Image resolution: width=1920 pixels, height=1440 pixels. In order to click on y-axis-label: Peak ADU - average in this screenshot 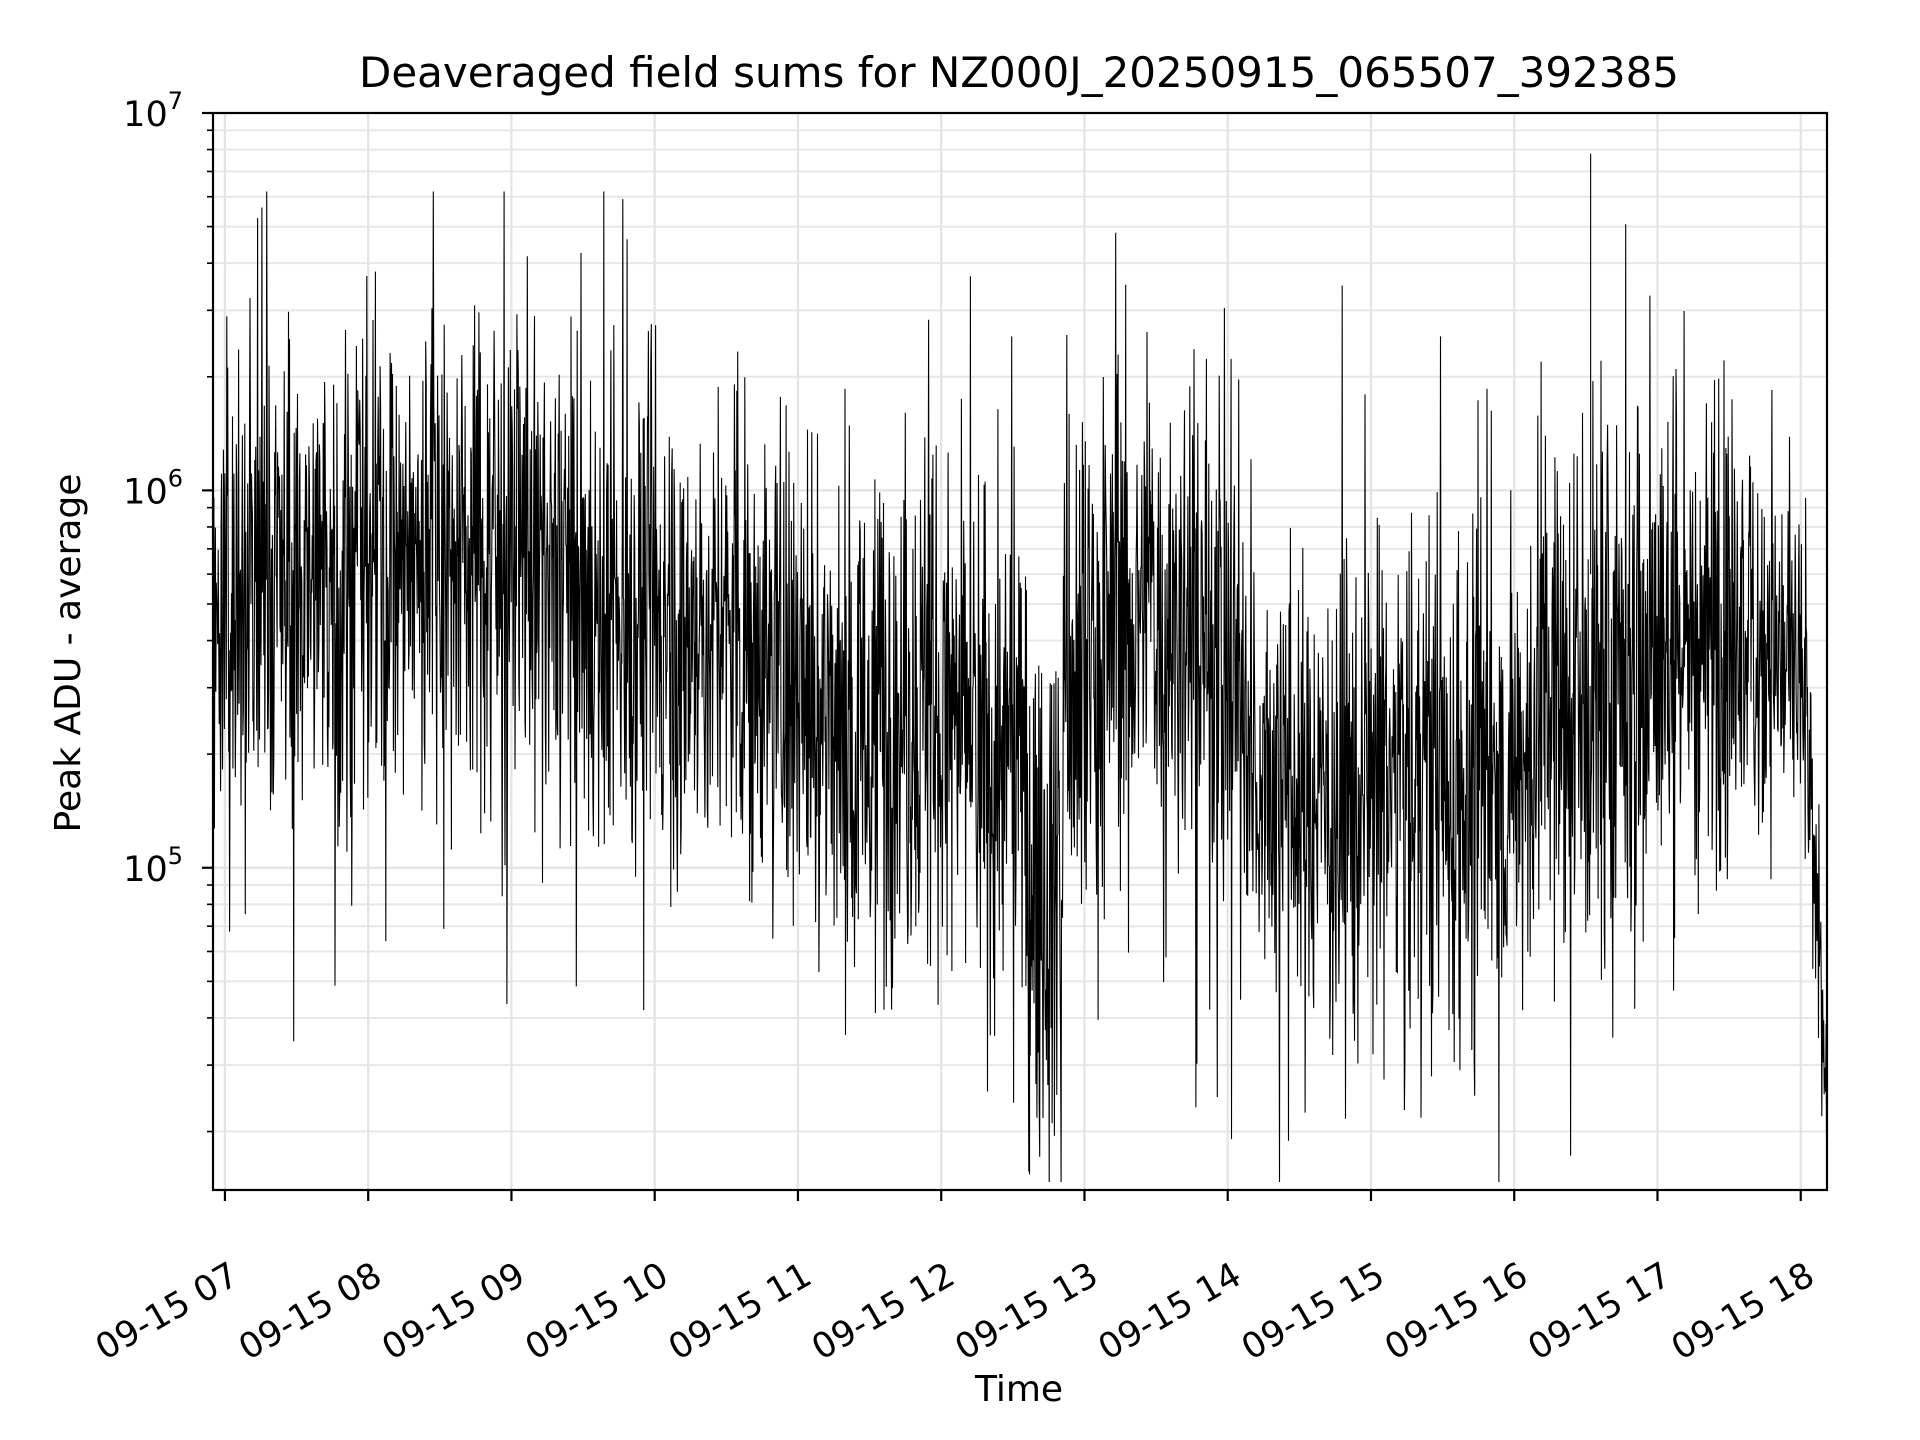, I will do `click(68, 653)`.